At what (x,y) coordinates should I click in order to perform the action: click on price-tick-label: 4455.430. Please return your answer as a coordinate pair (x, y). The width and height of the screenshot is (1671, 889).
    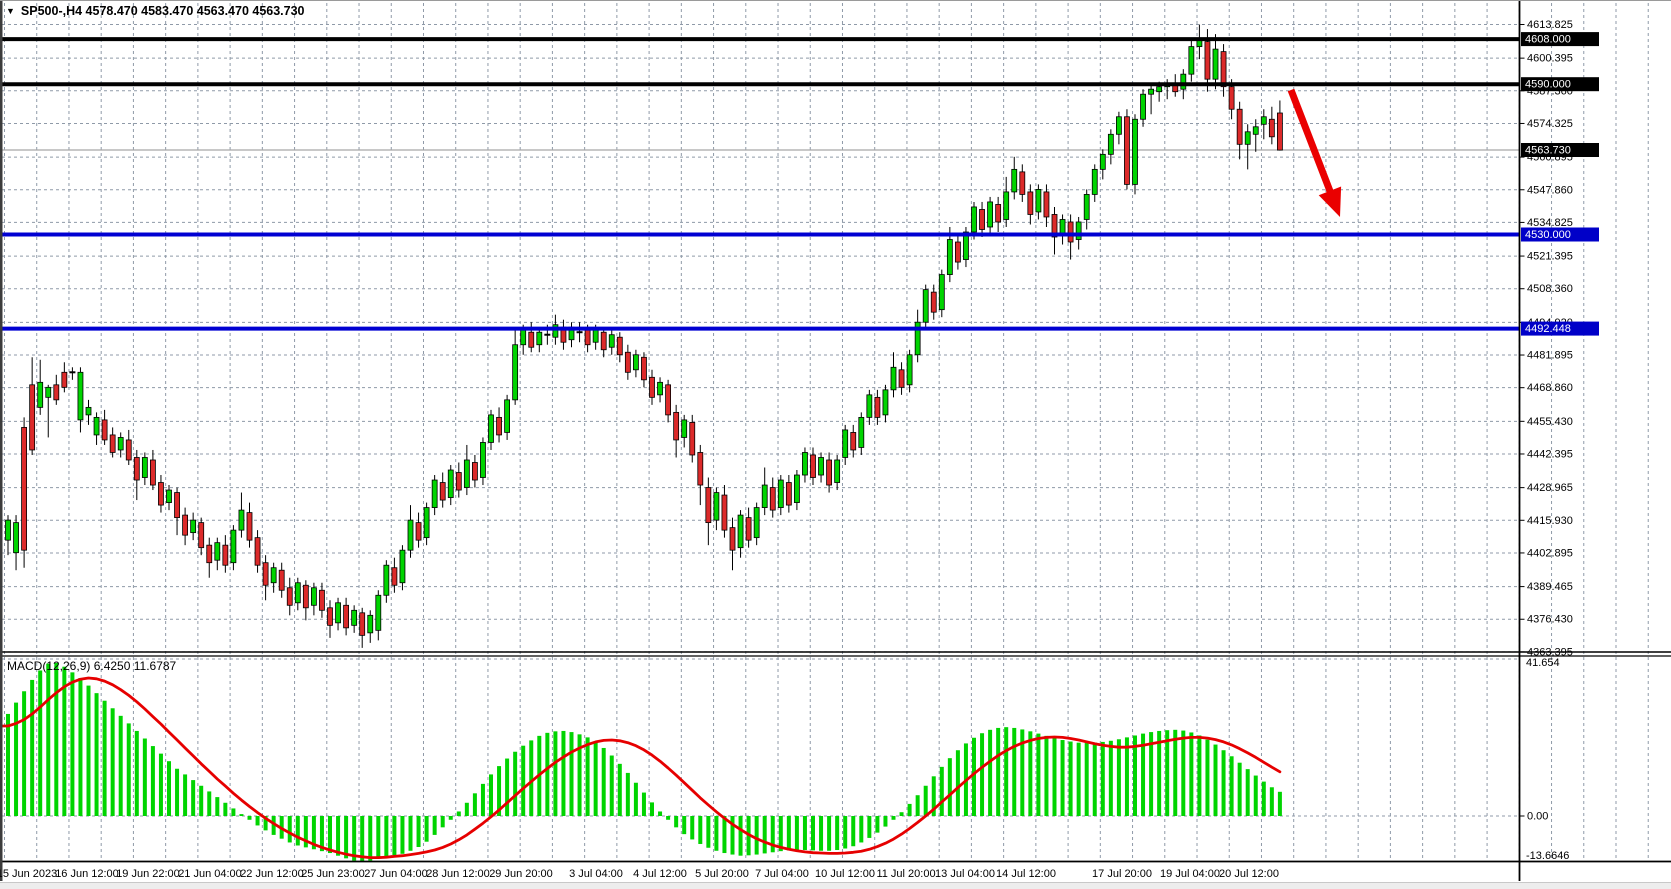
    Looking at the image, I should click on (1550, 422).